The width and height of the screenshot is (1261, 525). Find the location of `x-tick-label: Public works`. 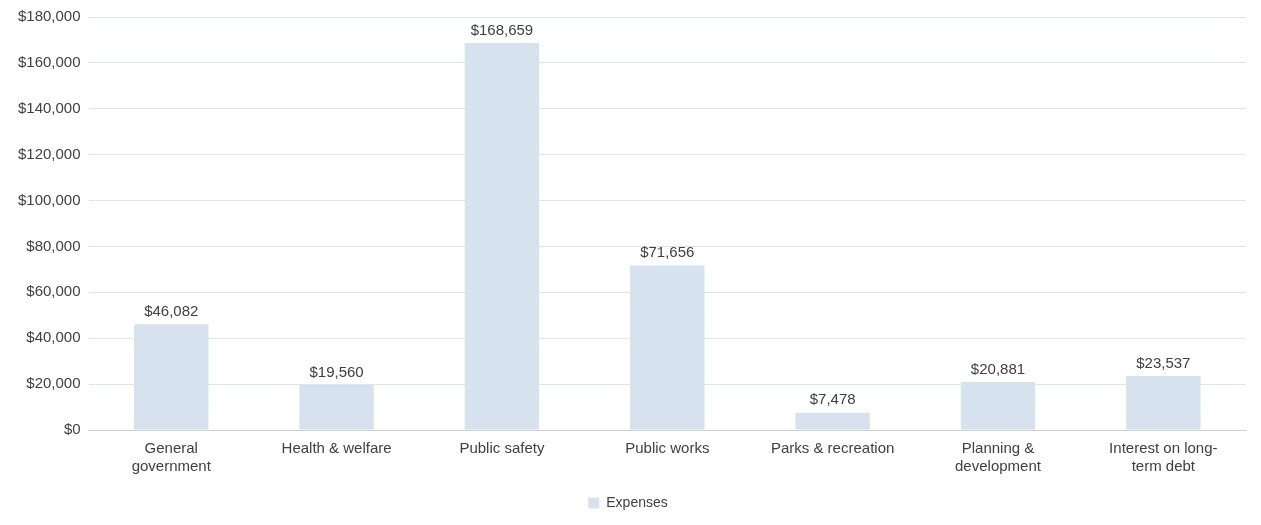

x-tick-label: Public works is located at coordinates (667, 448).